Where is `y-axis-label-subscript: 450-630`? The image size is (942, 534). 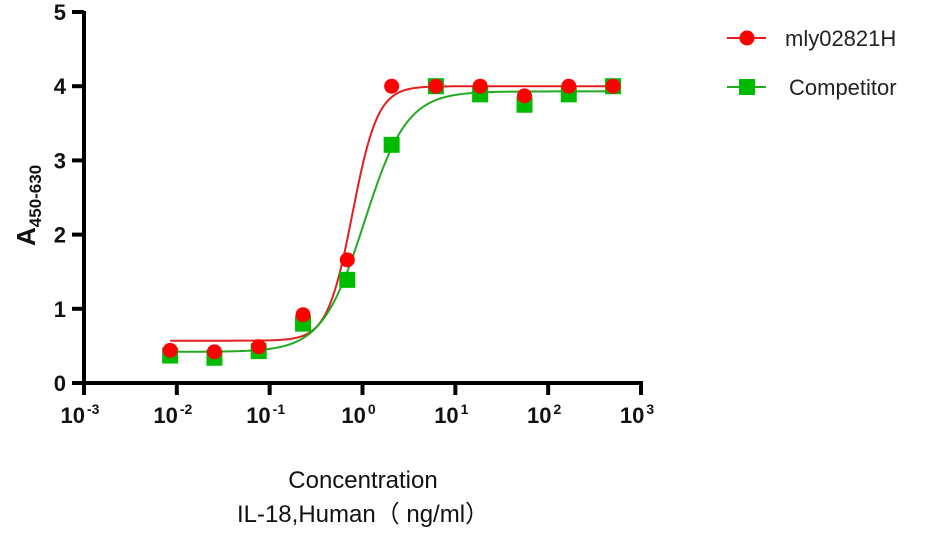
y-axis-label-subscript: 450-630 is located at coordinates (35, 196).